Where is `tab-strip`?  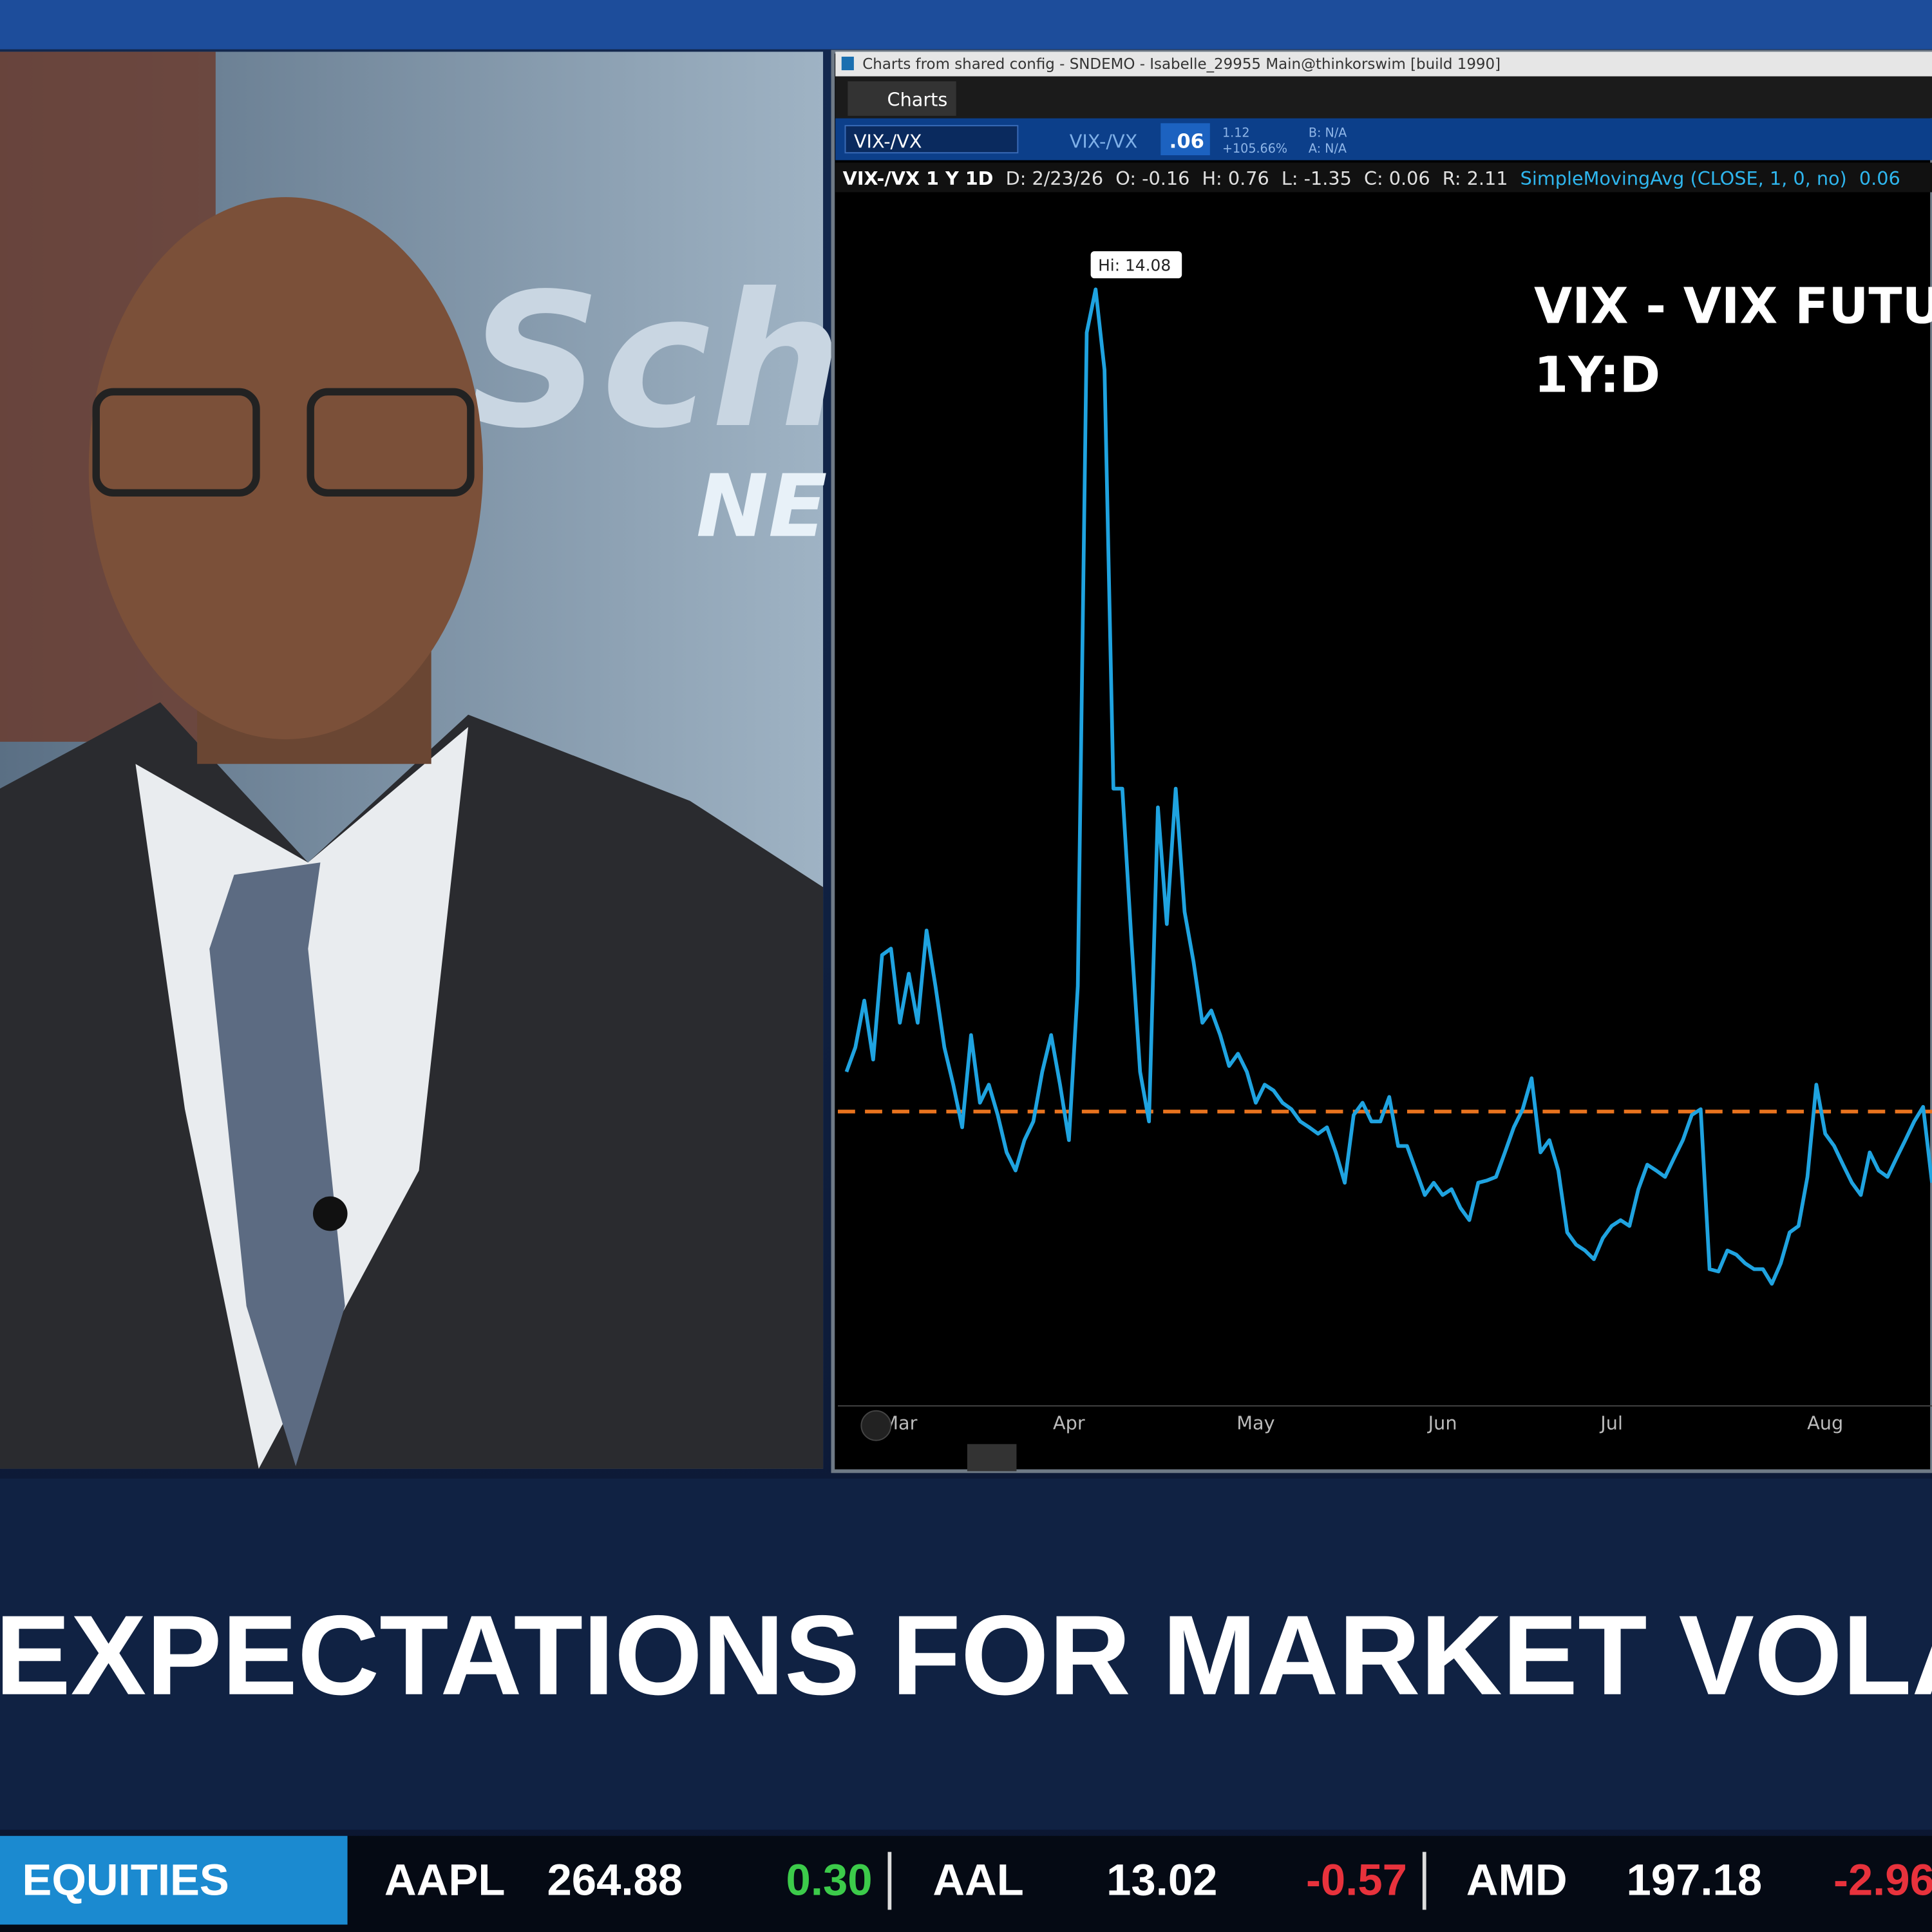 tab-strip is located at coordinates (1384, 97).